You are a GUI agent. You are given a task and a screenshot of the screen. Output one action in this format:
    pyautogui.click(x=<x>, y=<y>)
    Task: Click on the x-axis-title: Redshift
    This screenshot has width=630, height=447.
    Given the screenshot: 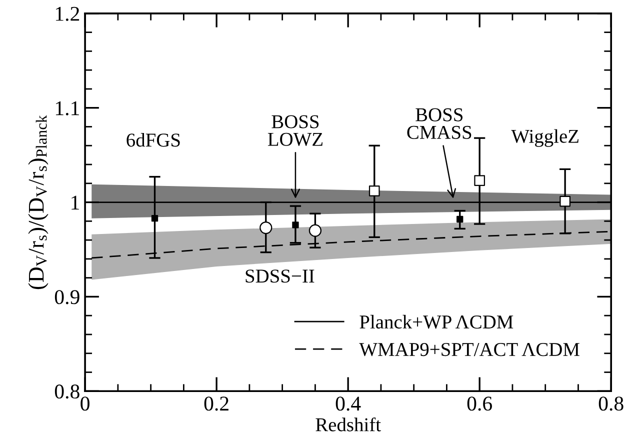 What is the action you would take?
    pyautogui.click(x=348, y=424)
    